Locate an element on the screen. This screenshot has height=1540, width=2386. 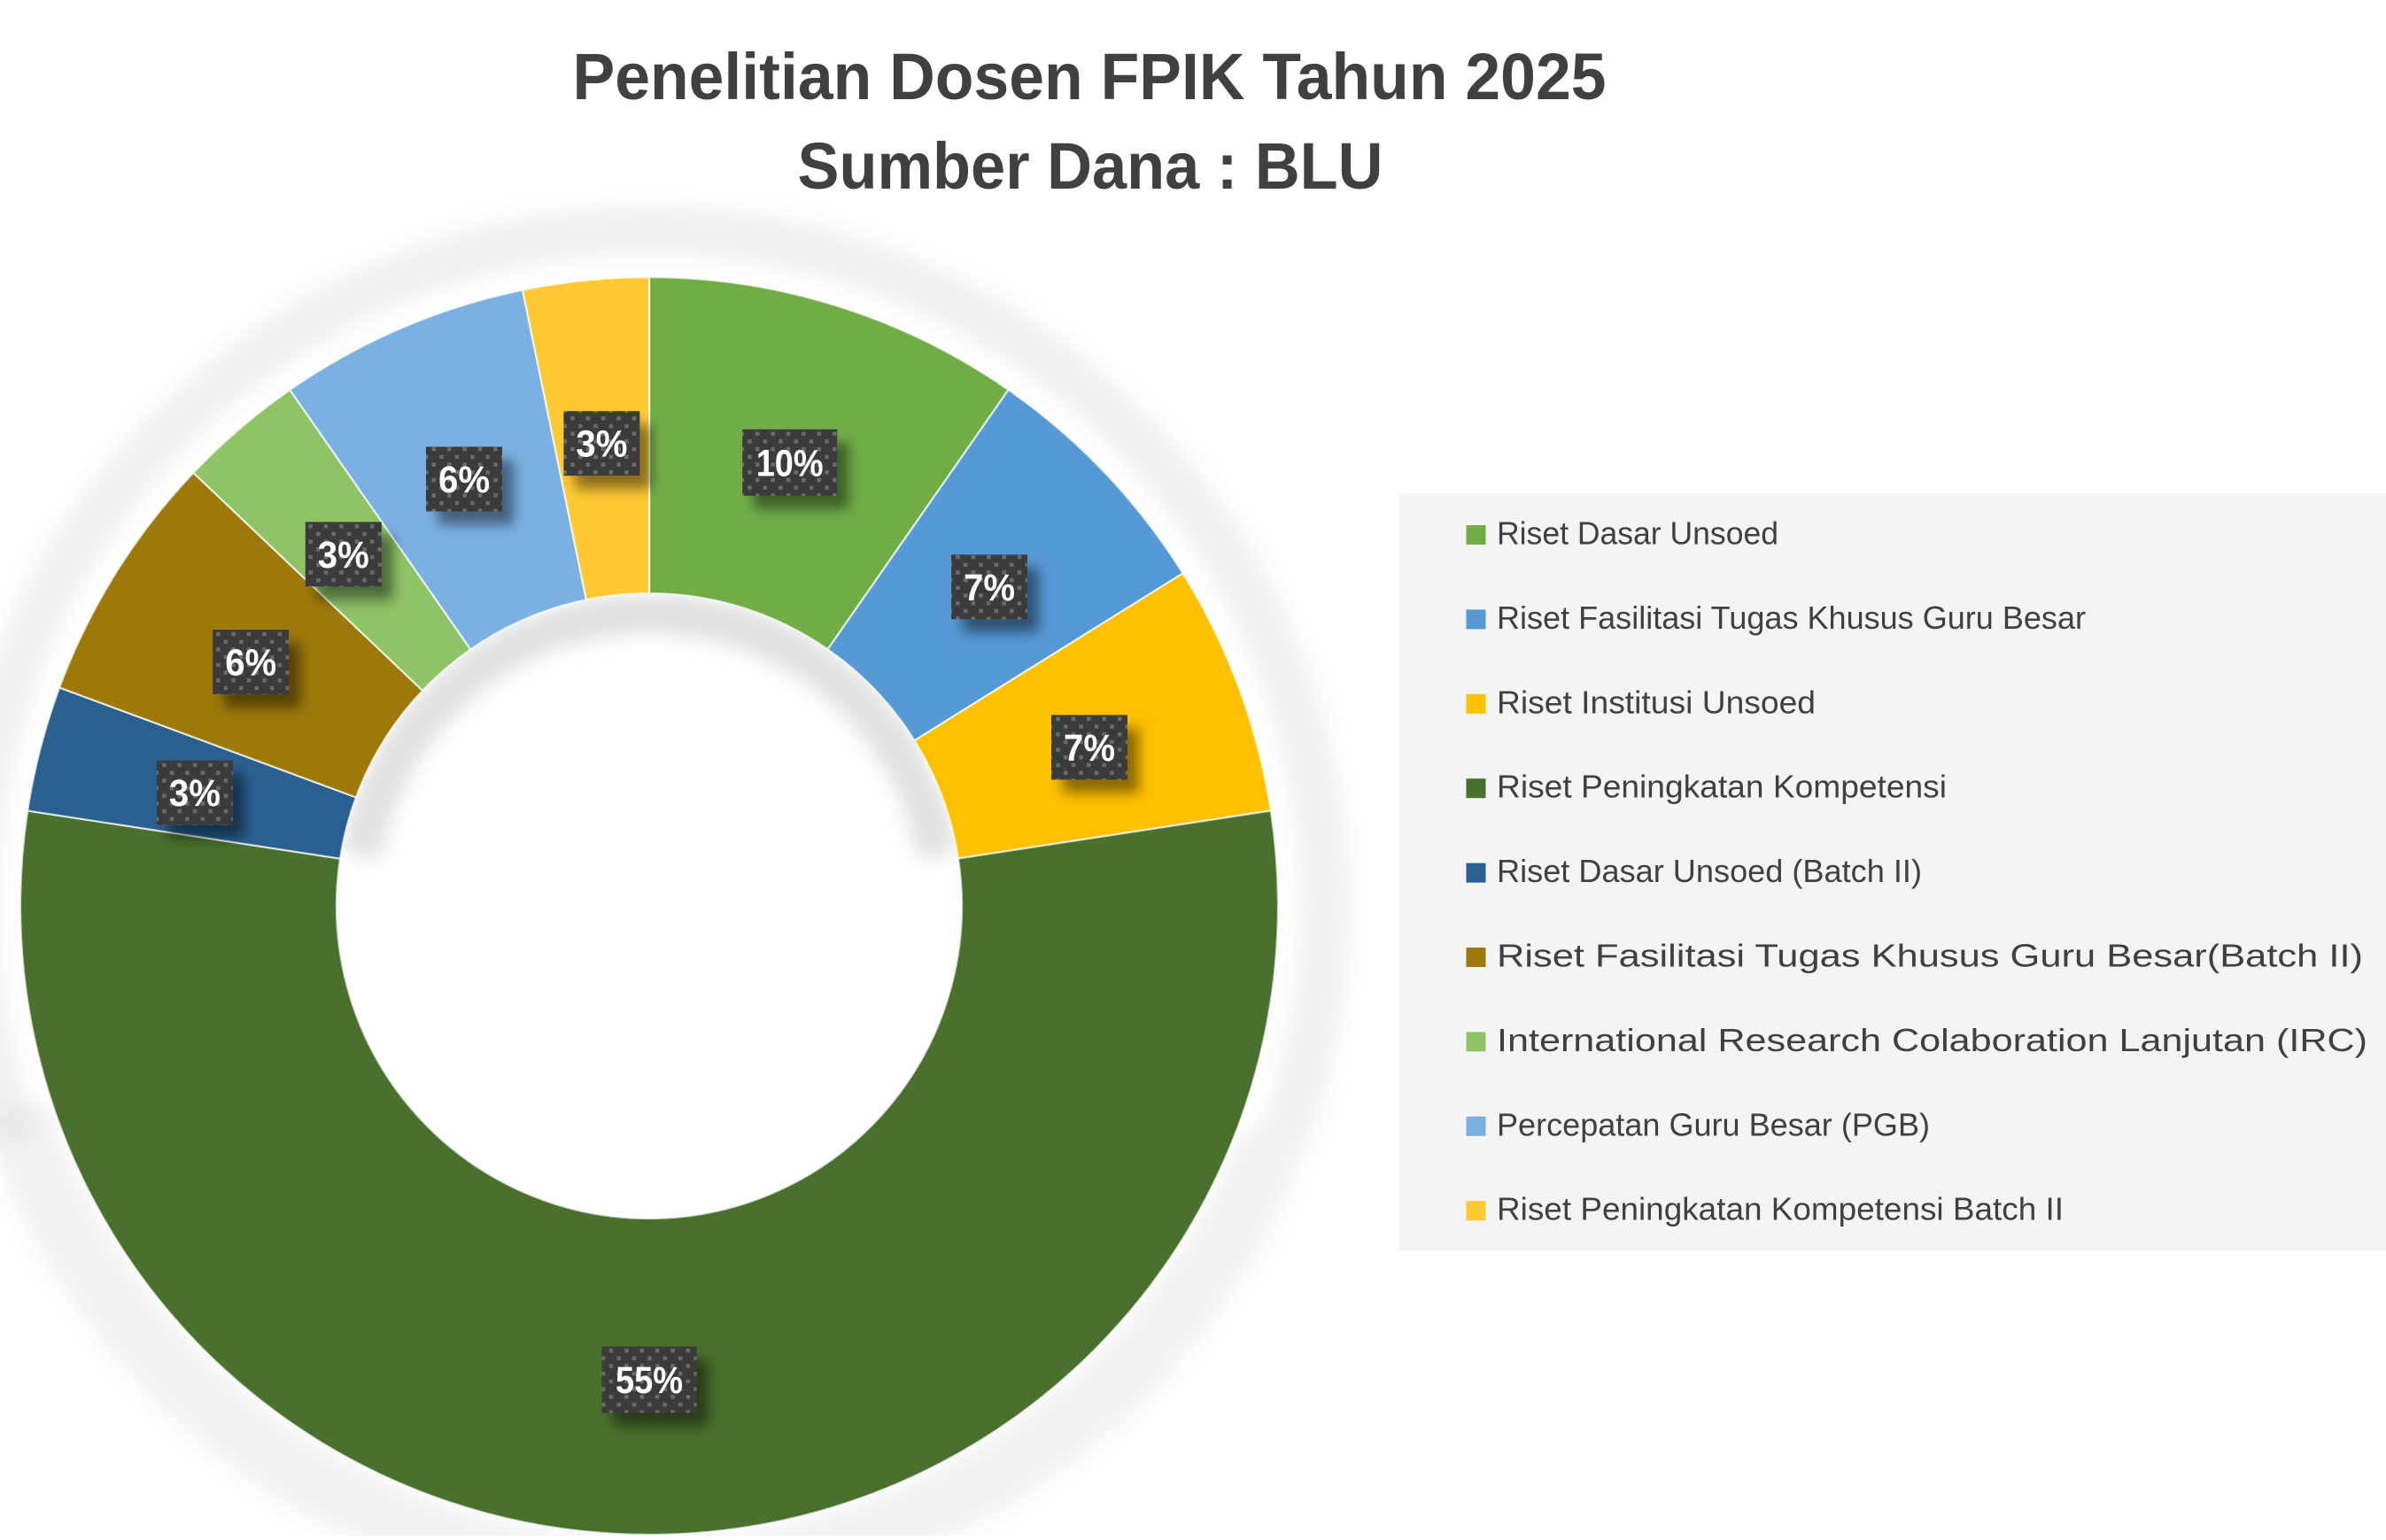
svg-text: Sumber Dana : BLU is located at coordinates (1090, 166).